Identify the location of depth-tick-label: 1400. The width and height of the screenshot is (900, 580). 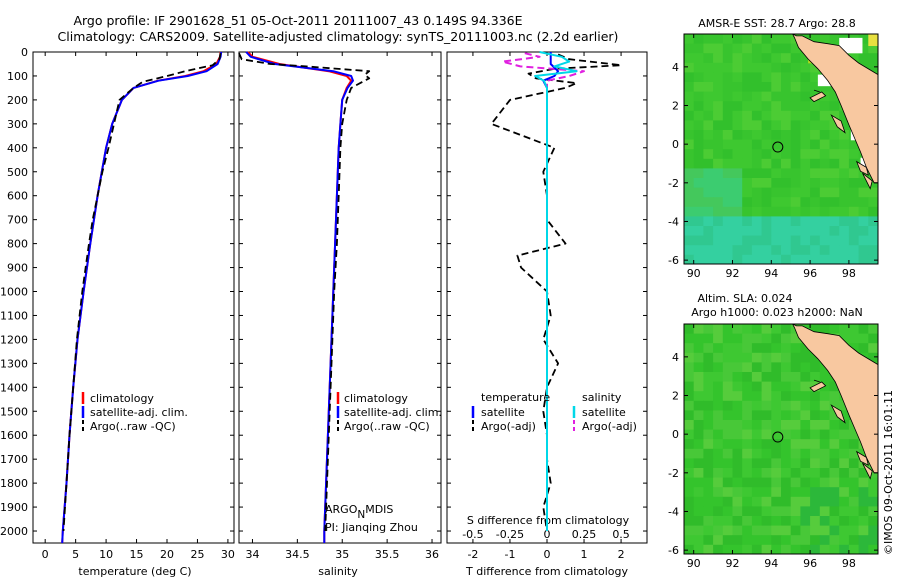
(14, 387).